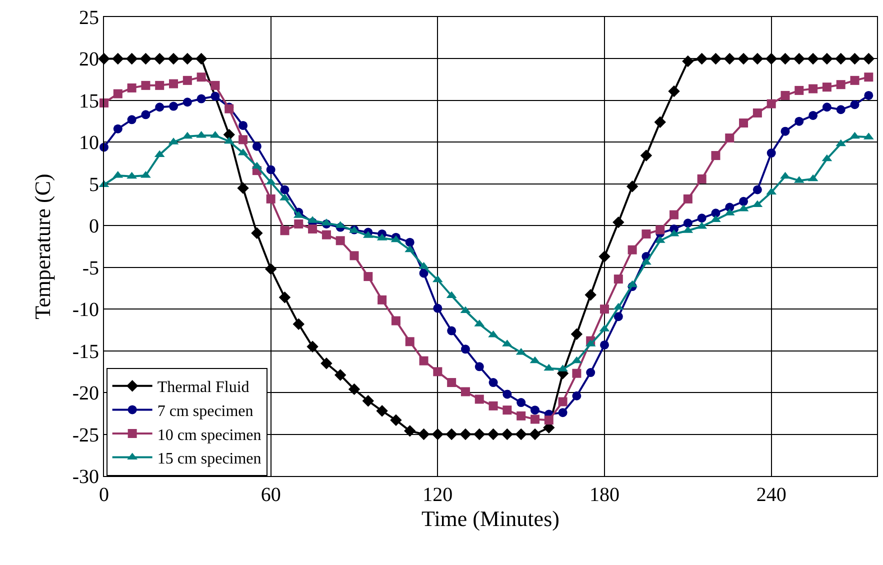  Describe the element at coordinates (203, 387) in the screenshot. I see `legend-label: Thermal Fluid` at that location.